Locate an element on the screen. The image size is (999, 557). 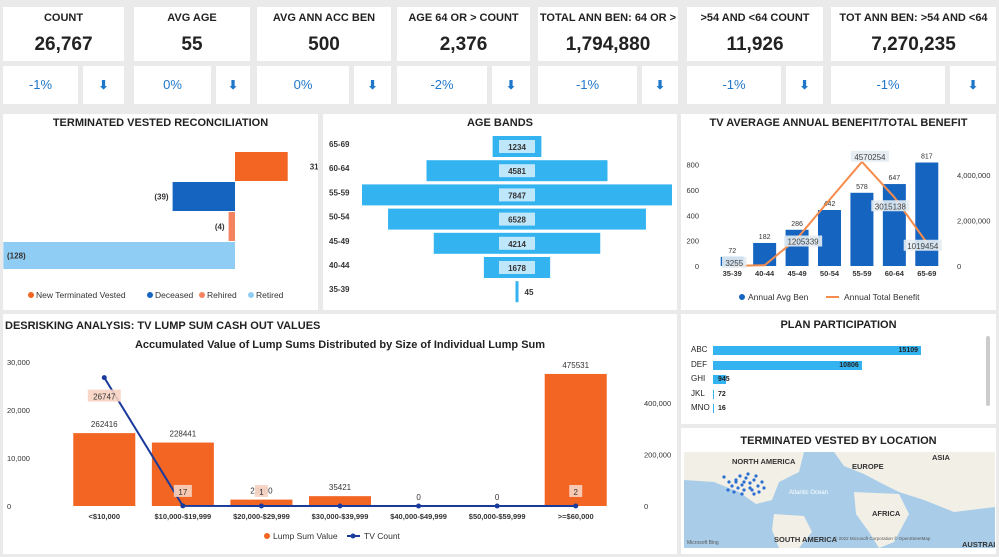
y-axis-tick: 30,000 is located at coordinates (18, 362).